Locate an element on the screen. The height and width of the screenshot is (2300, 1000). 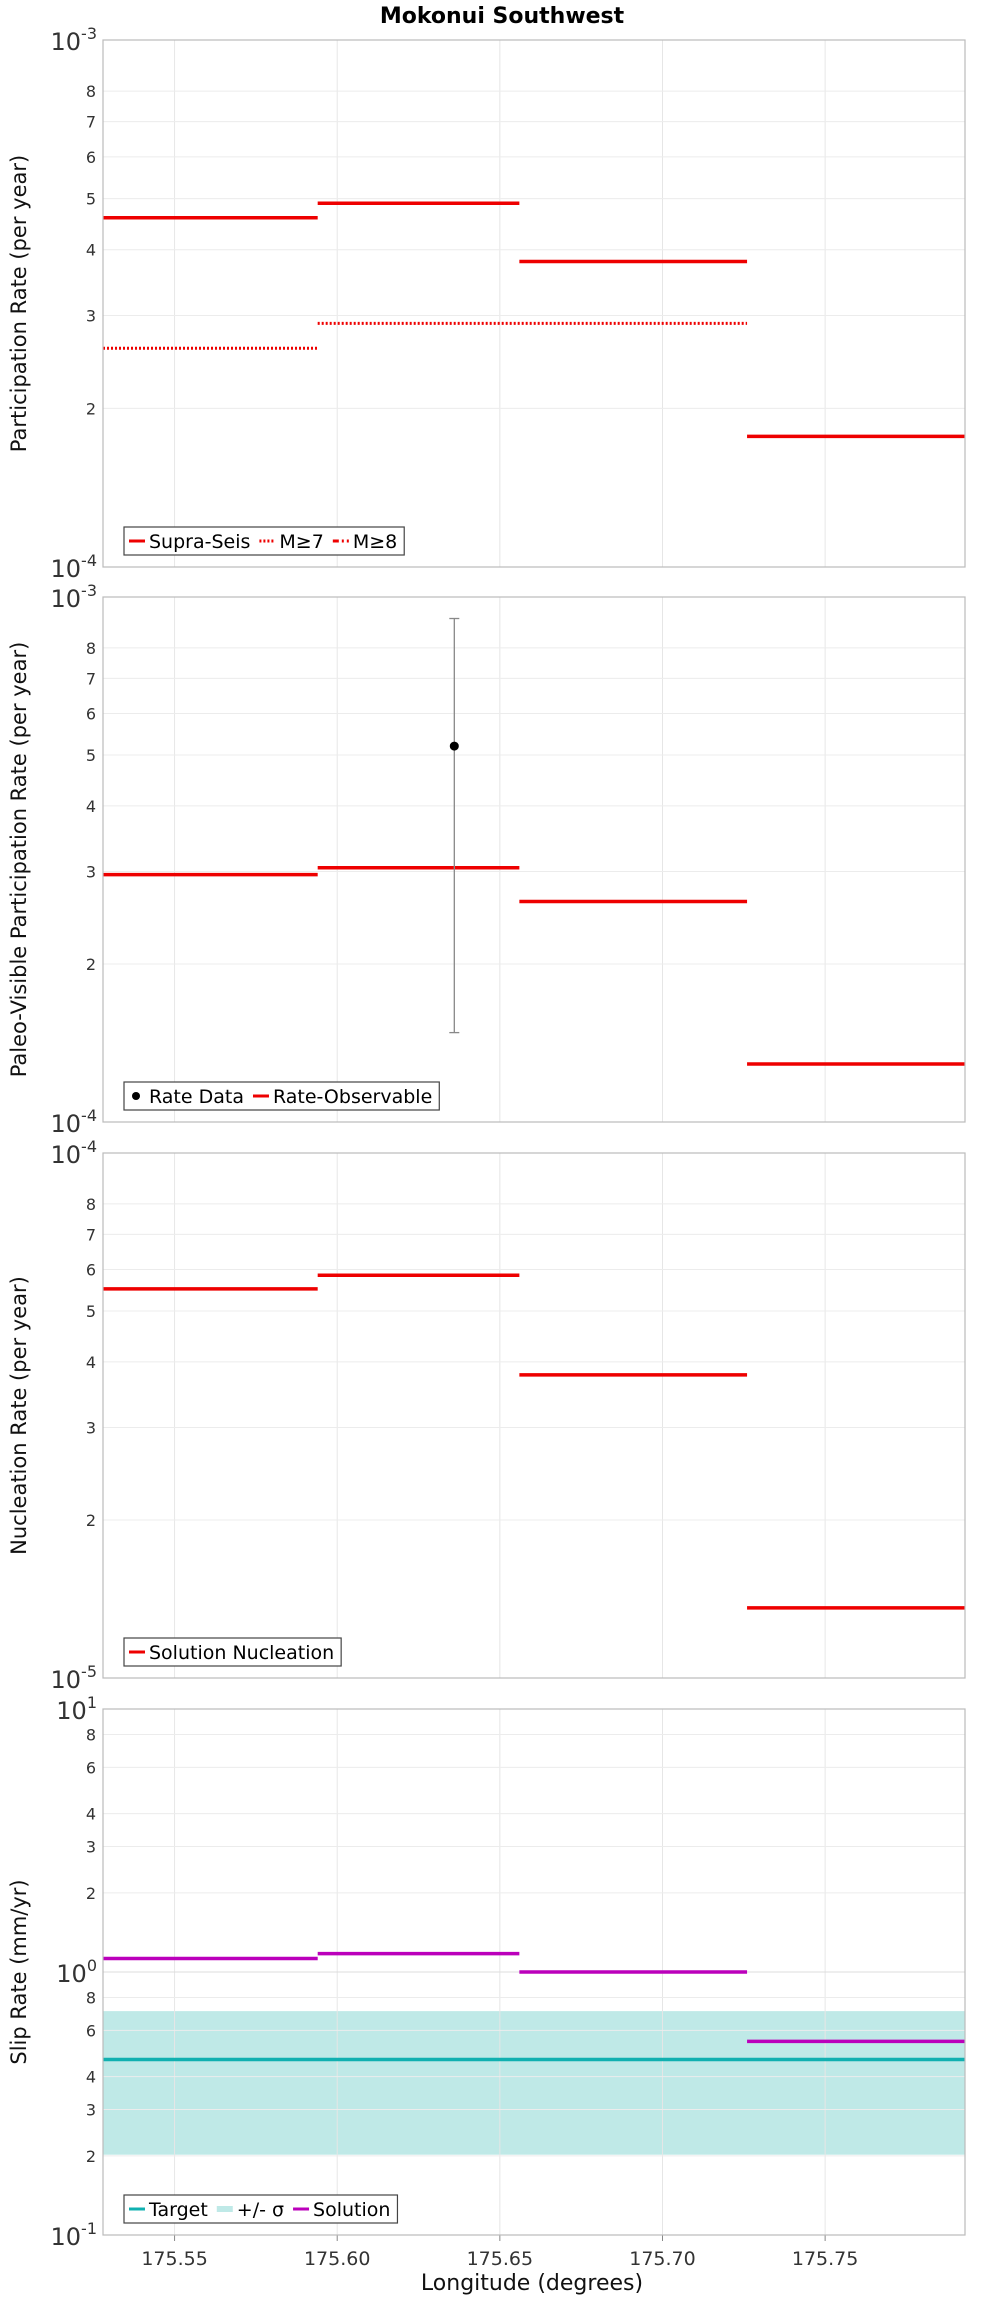
y-major-tick-label: 10⁻¹ is located at coordinates (74, 2235).